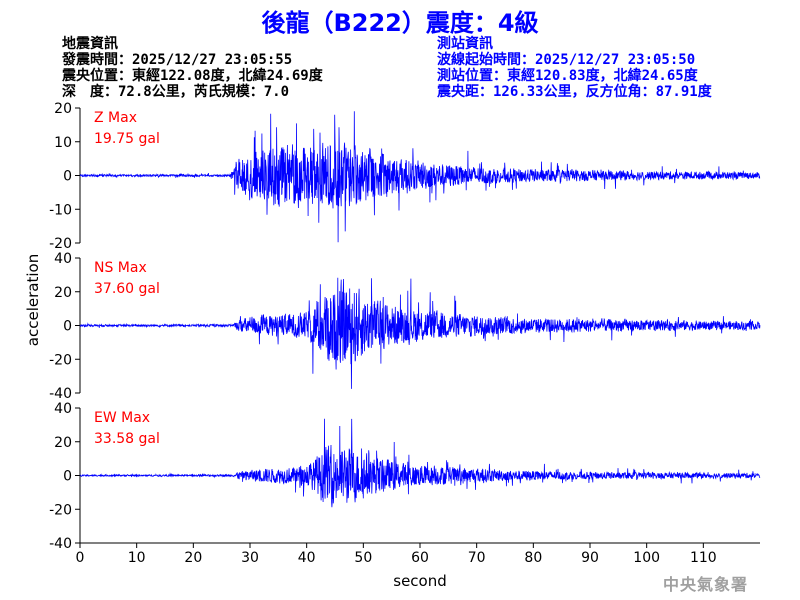 This screenshot has width=800, height=600. I want to click on ew-max-value: 33.58 gal, so click(127, 439).